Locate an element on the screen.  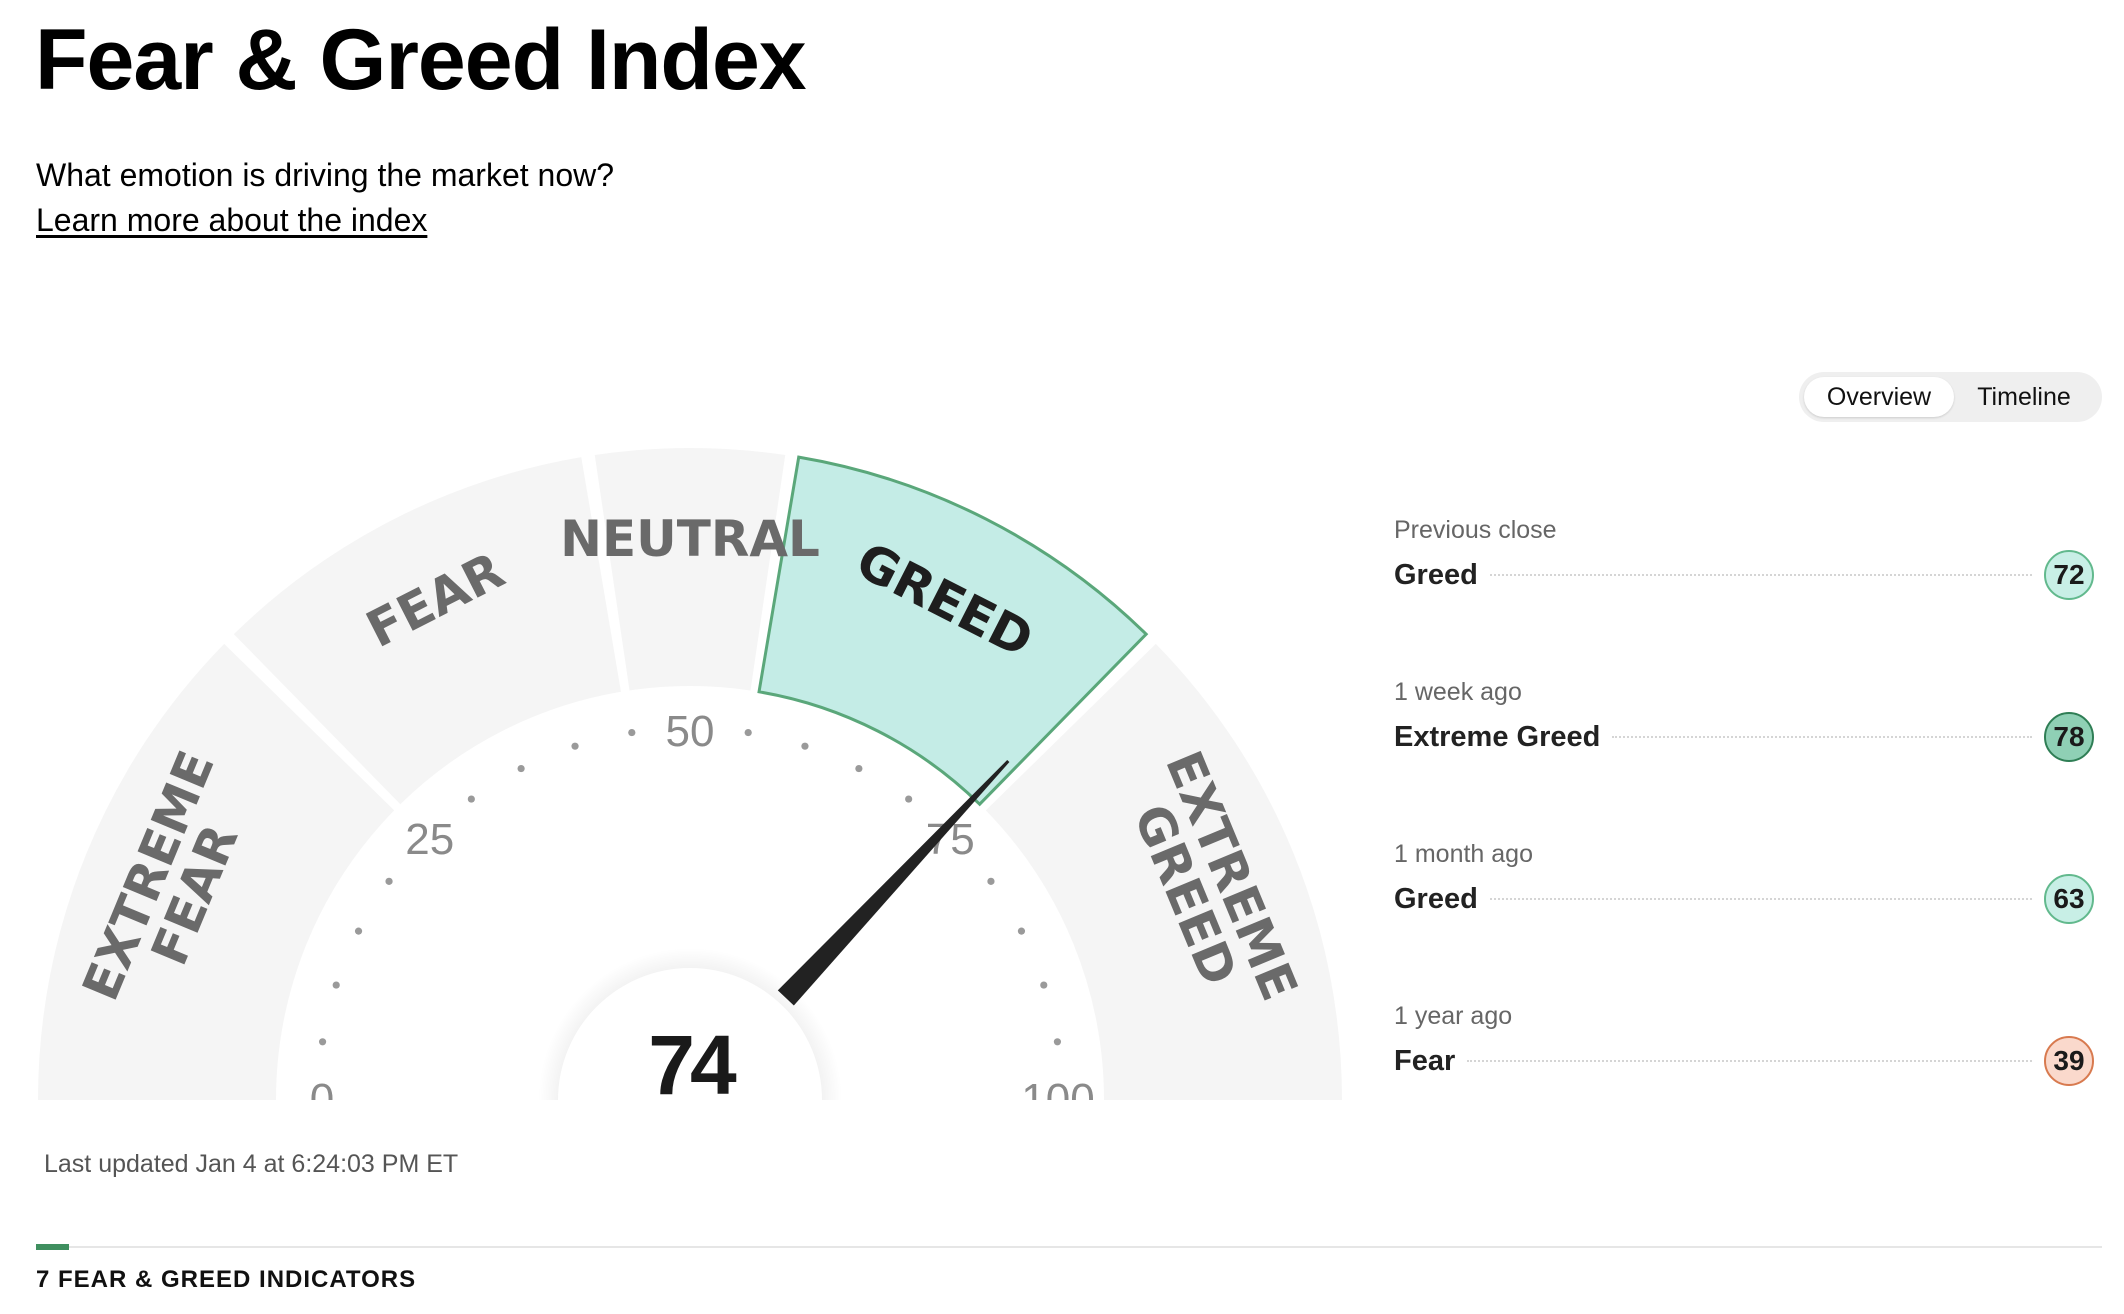
page-title: Fear & Greed Index is located at coordinates (421, 60).